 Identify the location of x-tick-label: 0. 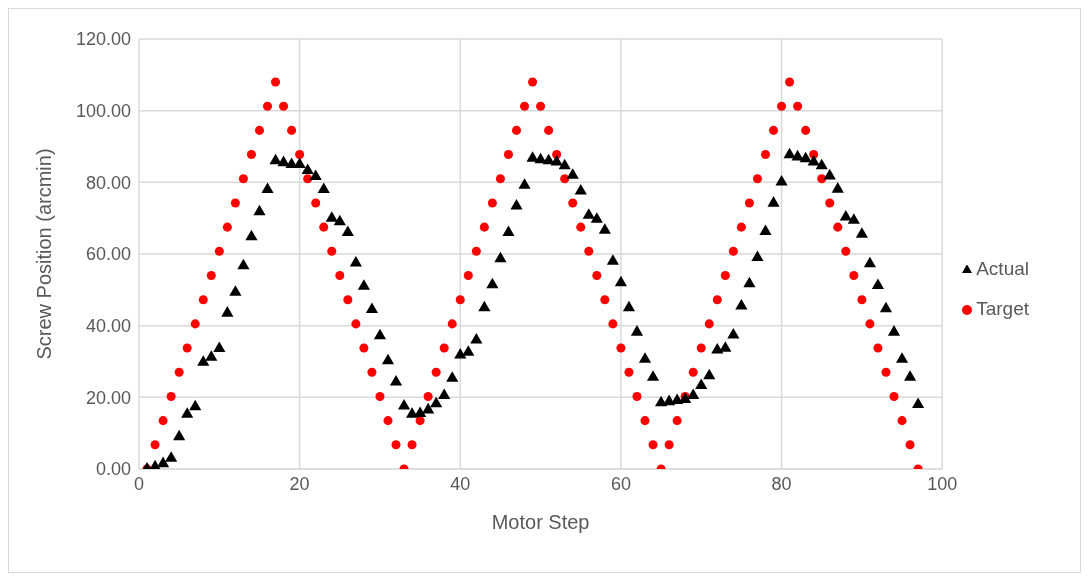
(139, 483).